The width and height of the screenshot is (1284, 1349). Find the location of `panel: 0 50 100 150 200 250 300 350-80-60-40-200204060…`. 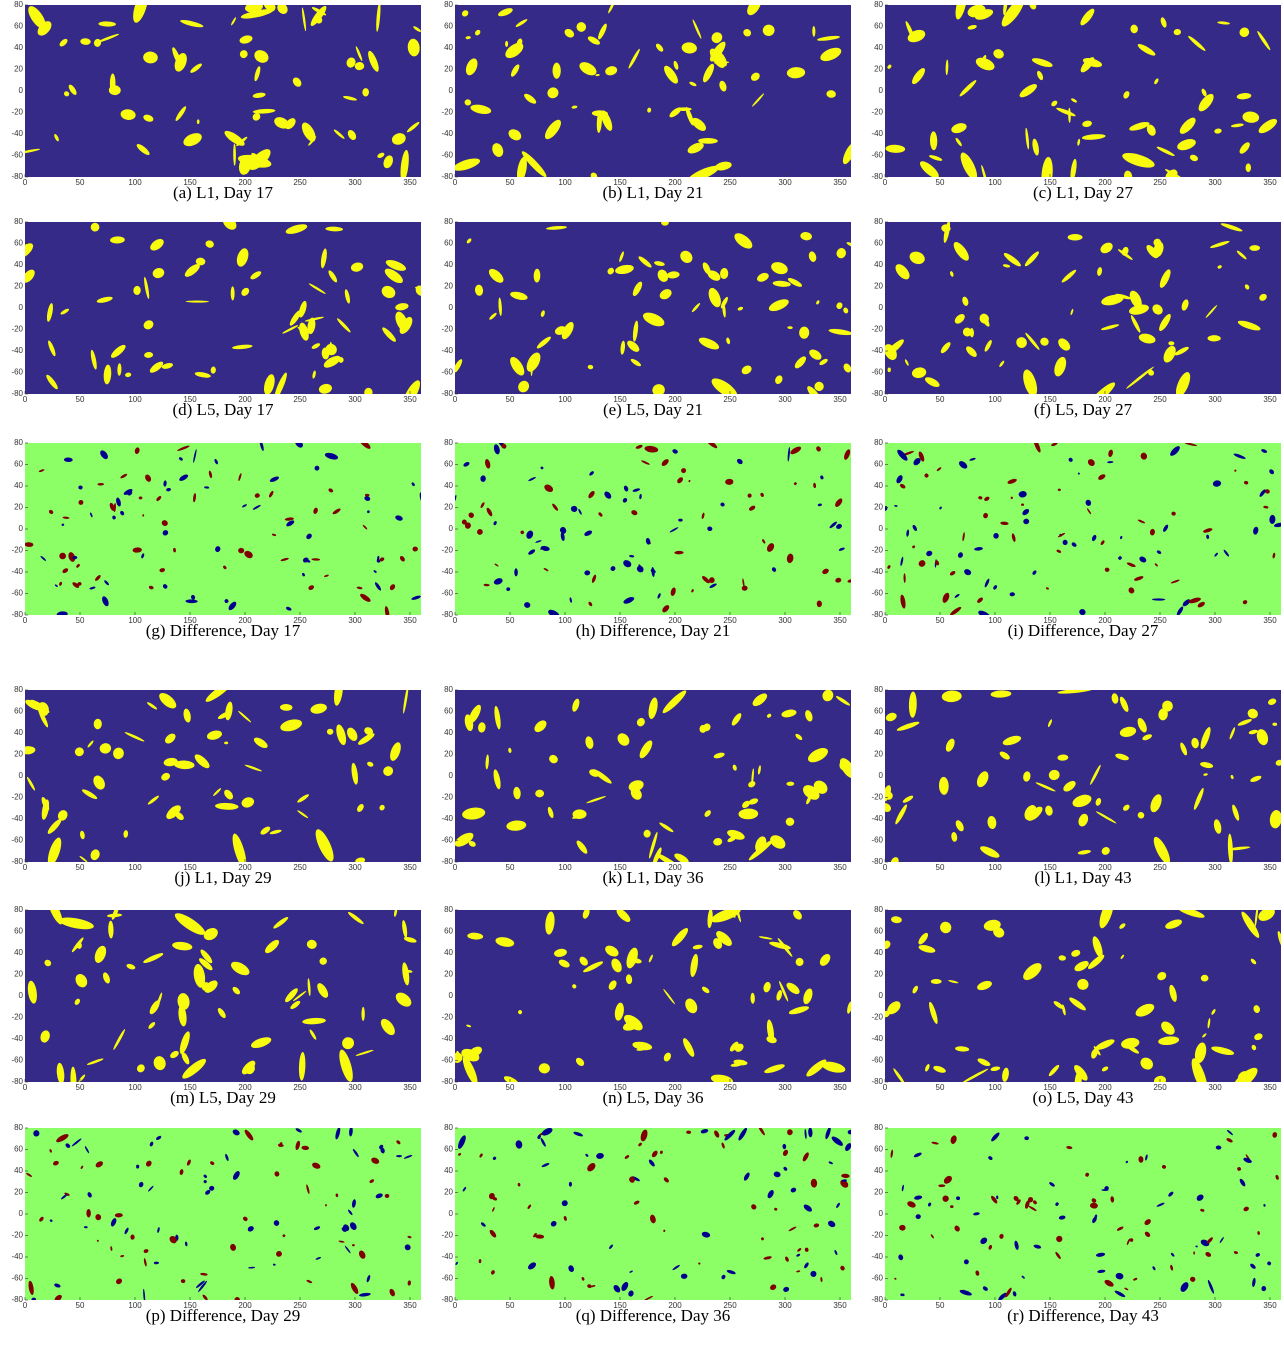

panel: 0 50 100 150 200 250 300 350-80-60-40-200204060… is located at coordinates (216, 101).